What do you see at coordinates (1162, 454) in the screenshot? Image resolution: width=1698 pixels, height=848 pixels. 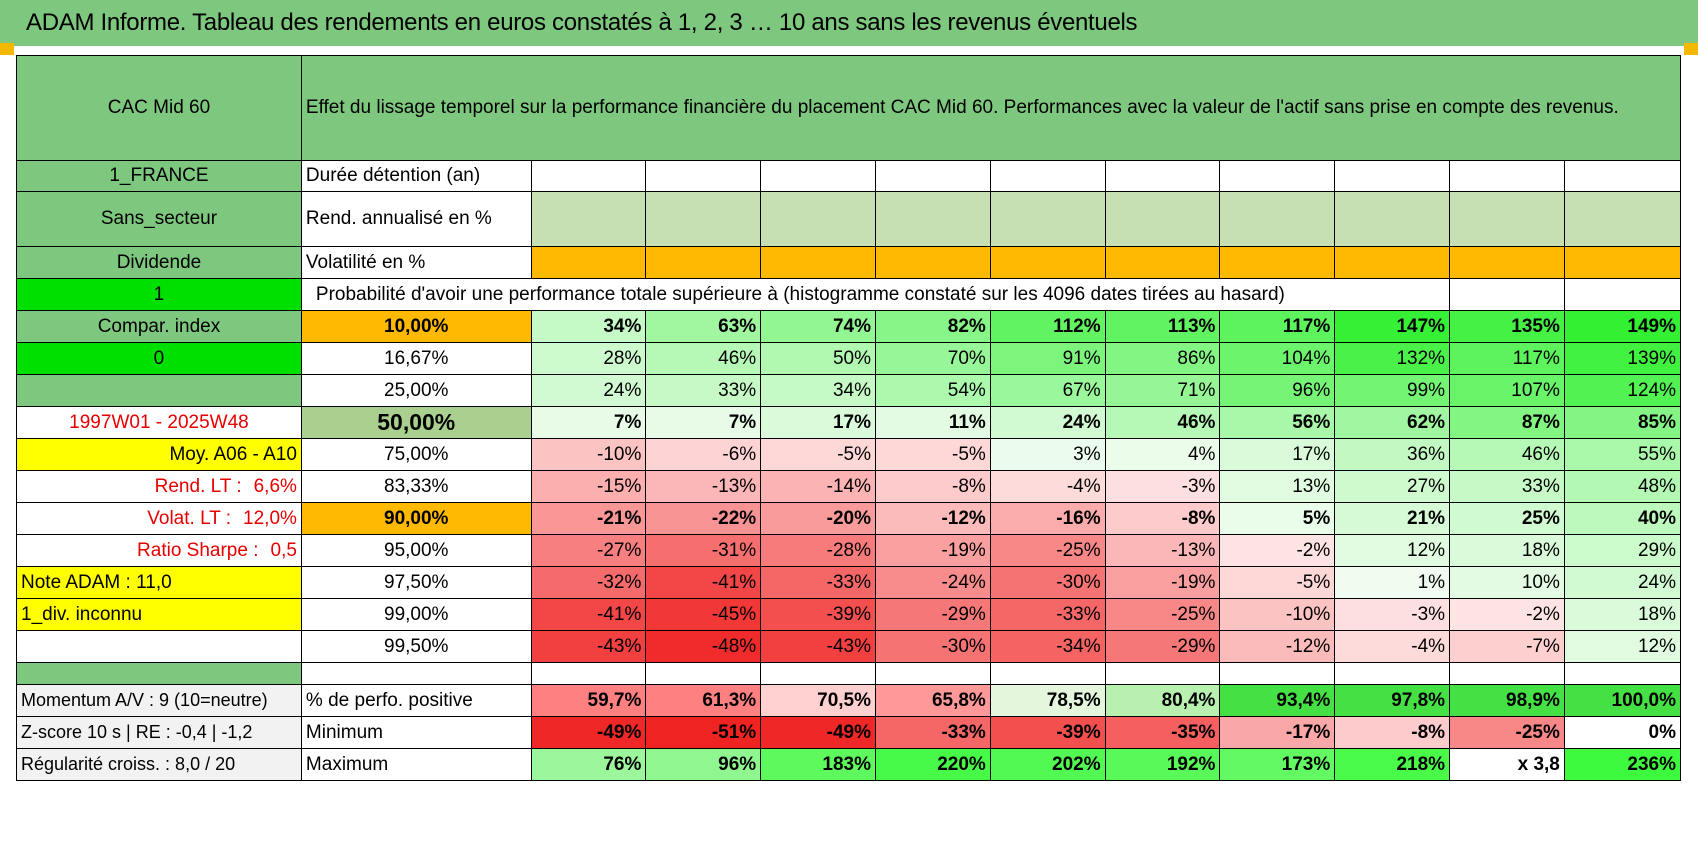 I see `proba-cell: 4%` at bounding box center [1162, 454].